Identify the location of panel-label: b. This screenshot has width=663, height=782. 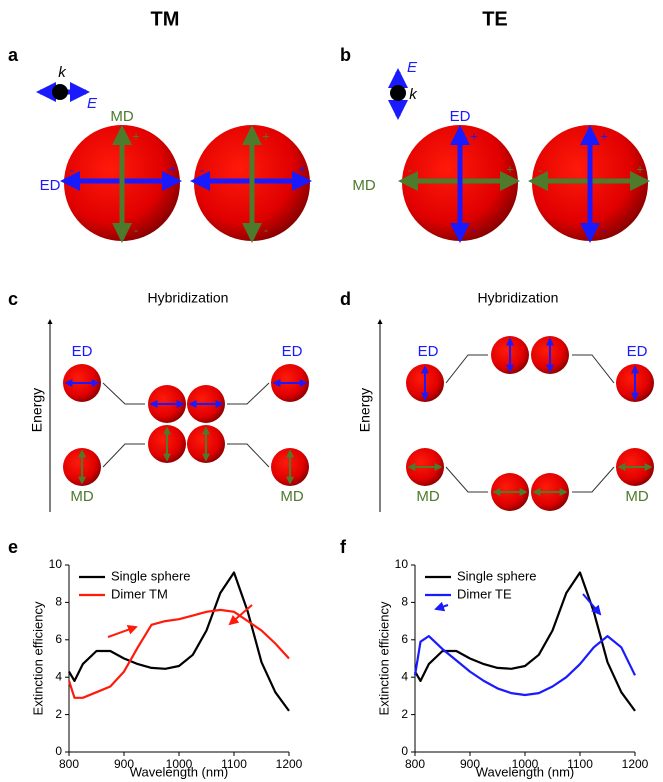
(345, 55).